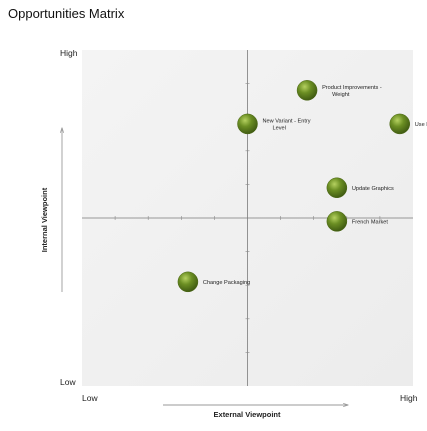 This screenshot has height=431, width=427. Describe the element at coordinates (279, 128) in the screenshot. I see `point-label-line: Level` at that location.